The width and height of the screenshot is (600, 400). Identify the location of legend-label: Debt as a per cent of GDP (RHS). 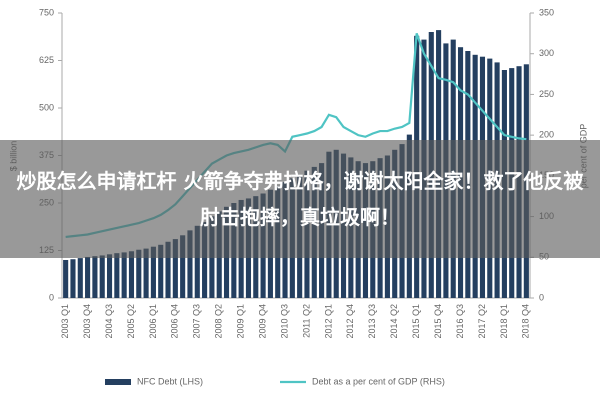
(378, 381).